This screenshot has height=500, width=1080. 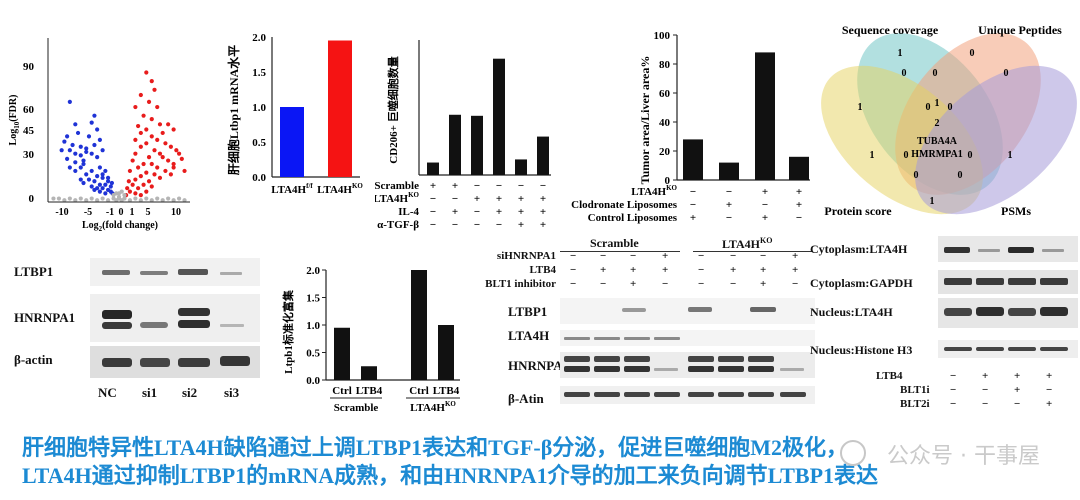 What do you see at coordinates (121, 212) in the screenshot?
I see `volcano-xtick: 0` at bounding box center [121, 212].